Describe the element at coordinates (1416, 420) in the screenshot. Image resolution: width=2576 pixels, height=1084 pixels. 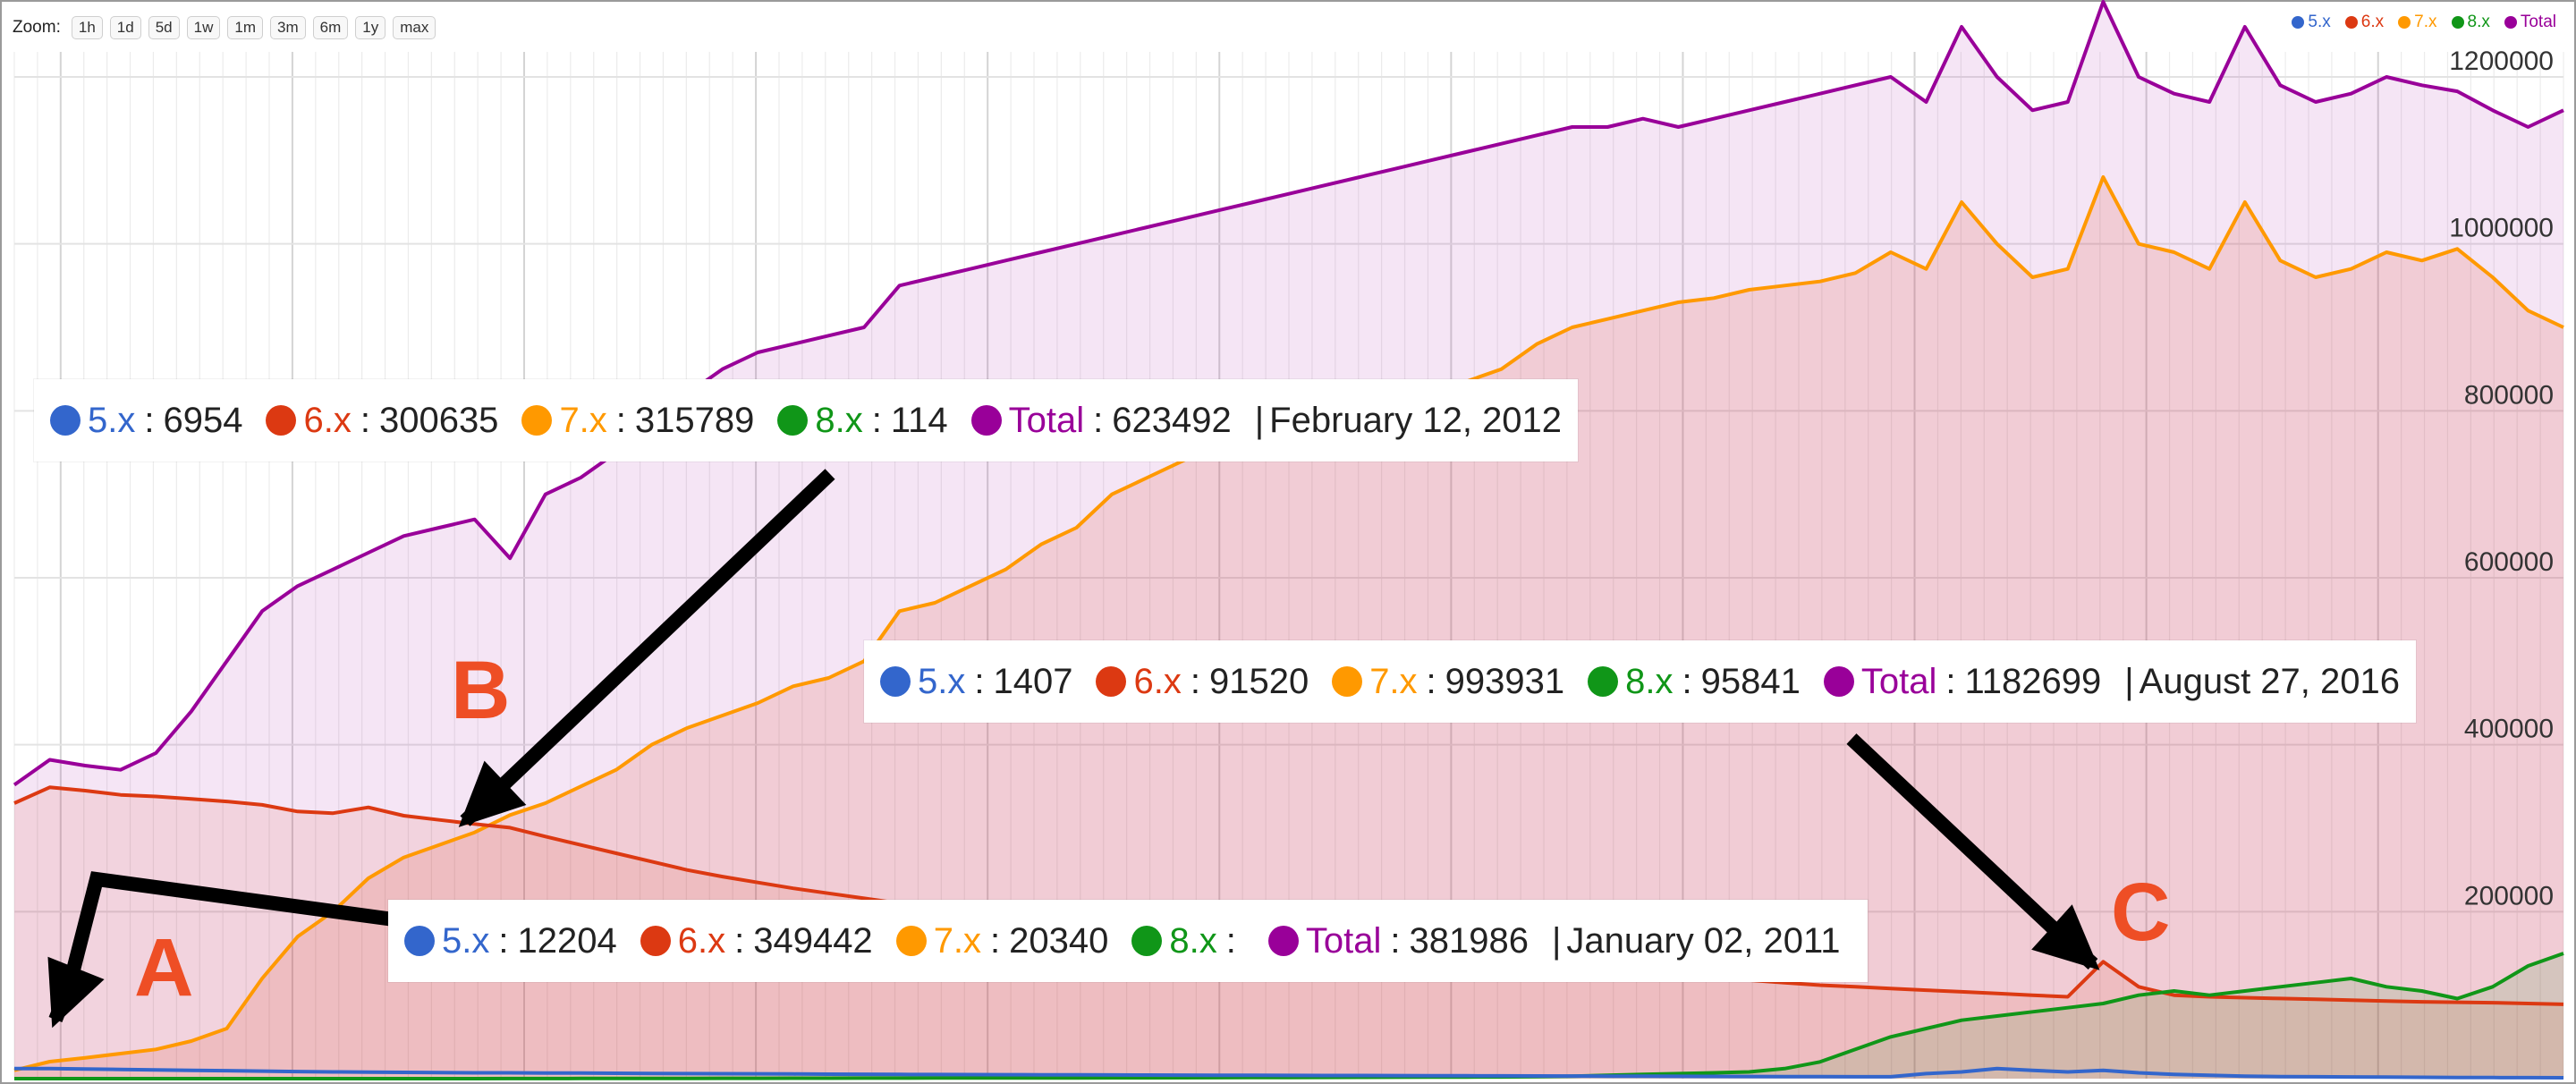
I see `tip-date: February 12, 2012` at that location.